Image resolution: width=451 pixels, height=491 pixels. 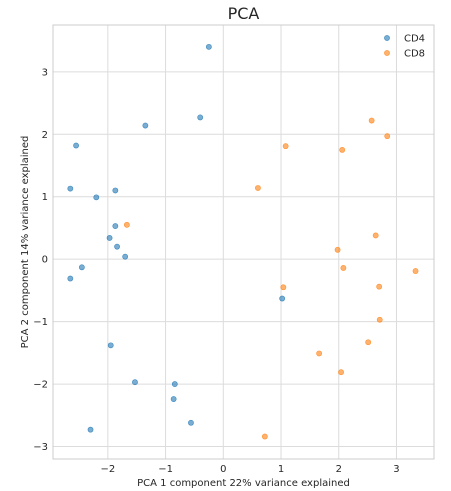 I want to click on y-tick-label: 1, so click(x=45, y=197).